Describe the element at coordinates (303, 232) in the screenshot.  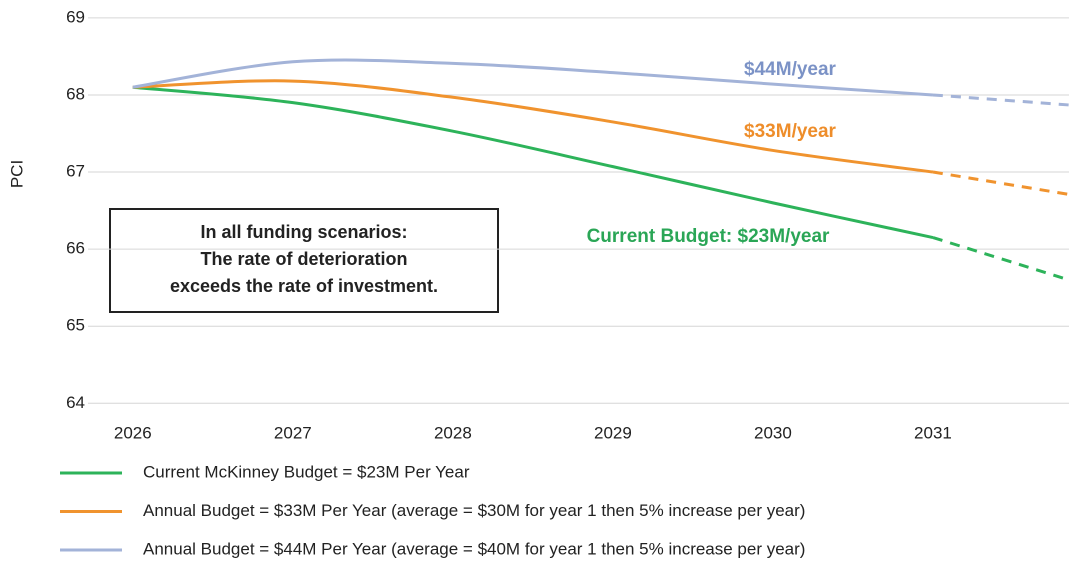
I see `note-line: In all funding scenarios:` at that location.